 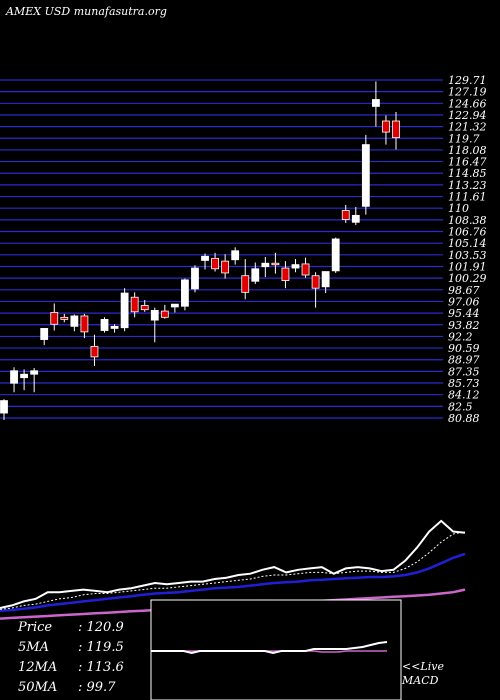 I want to click on price-level-label: 124.66, so click(x=467, y=103).